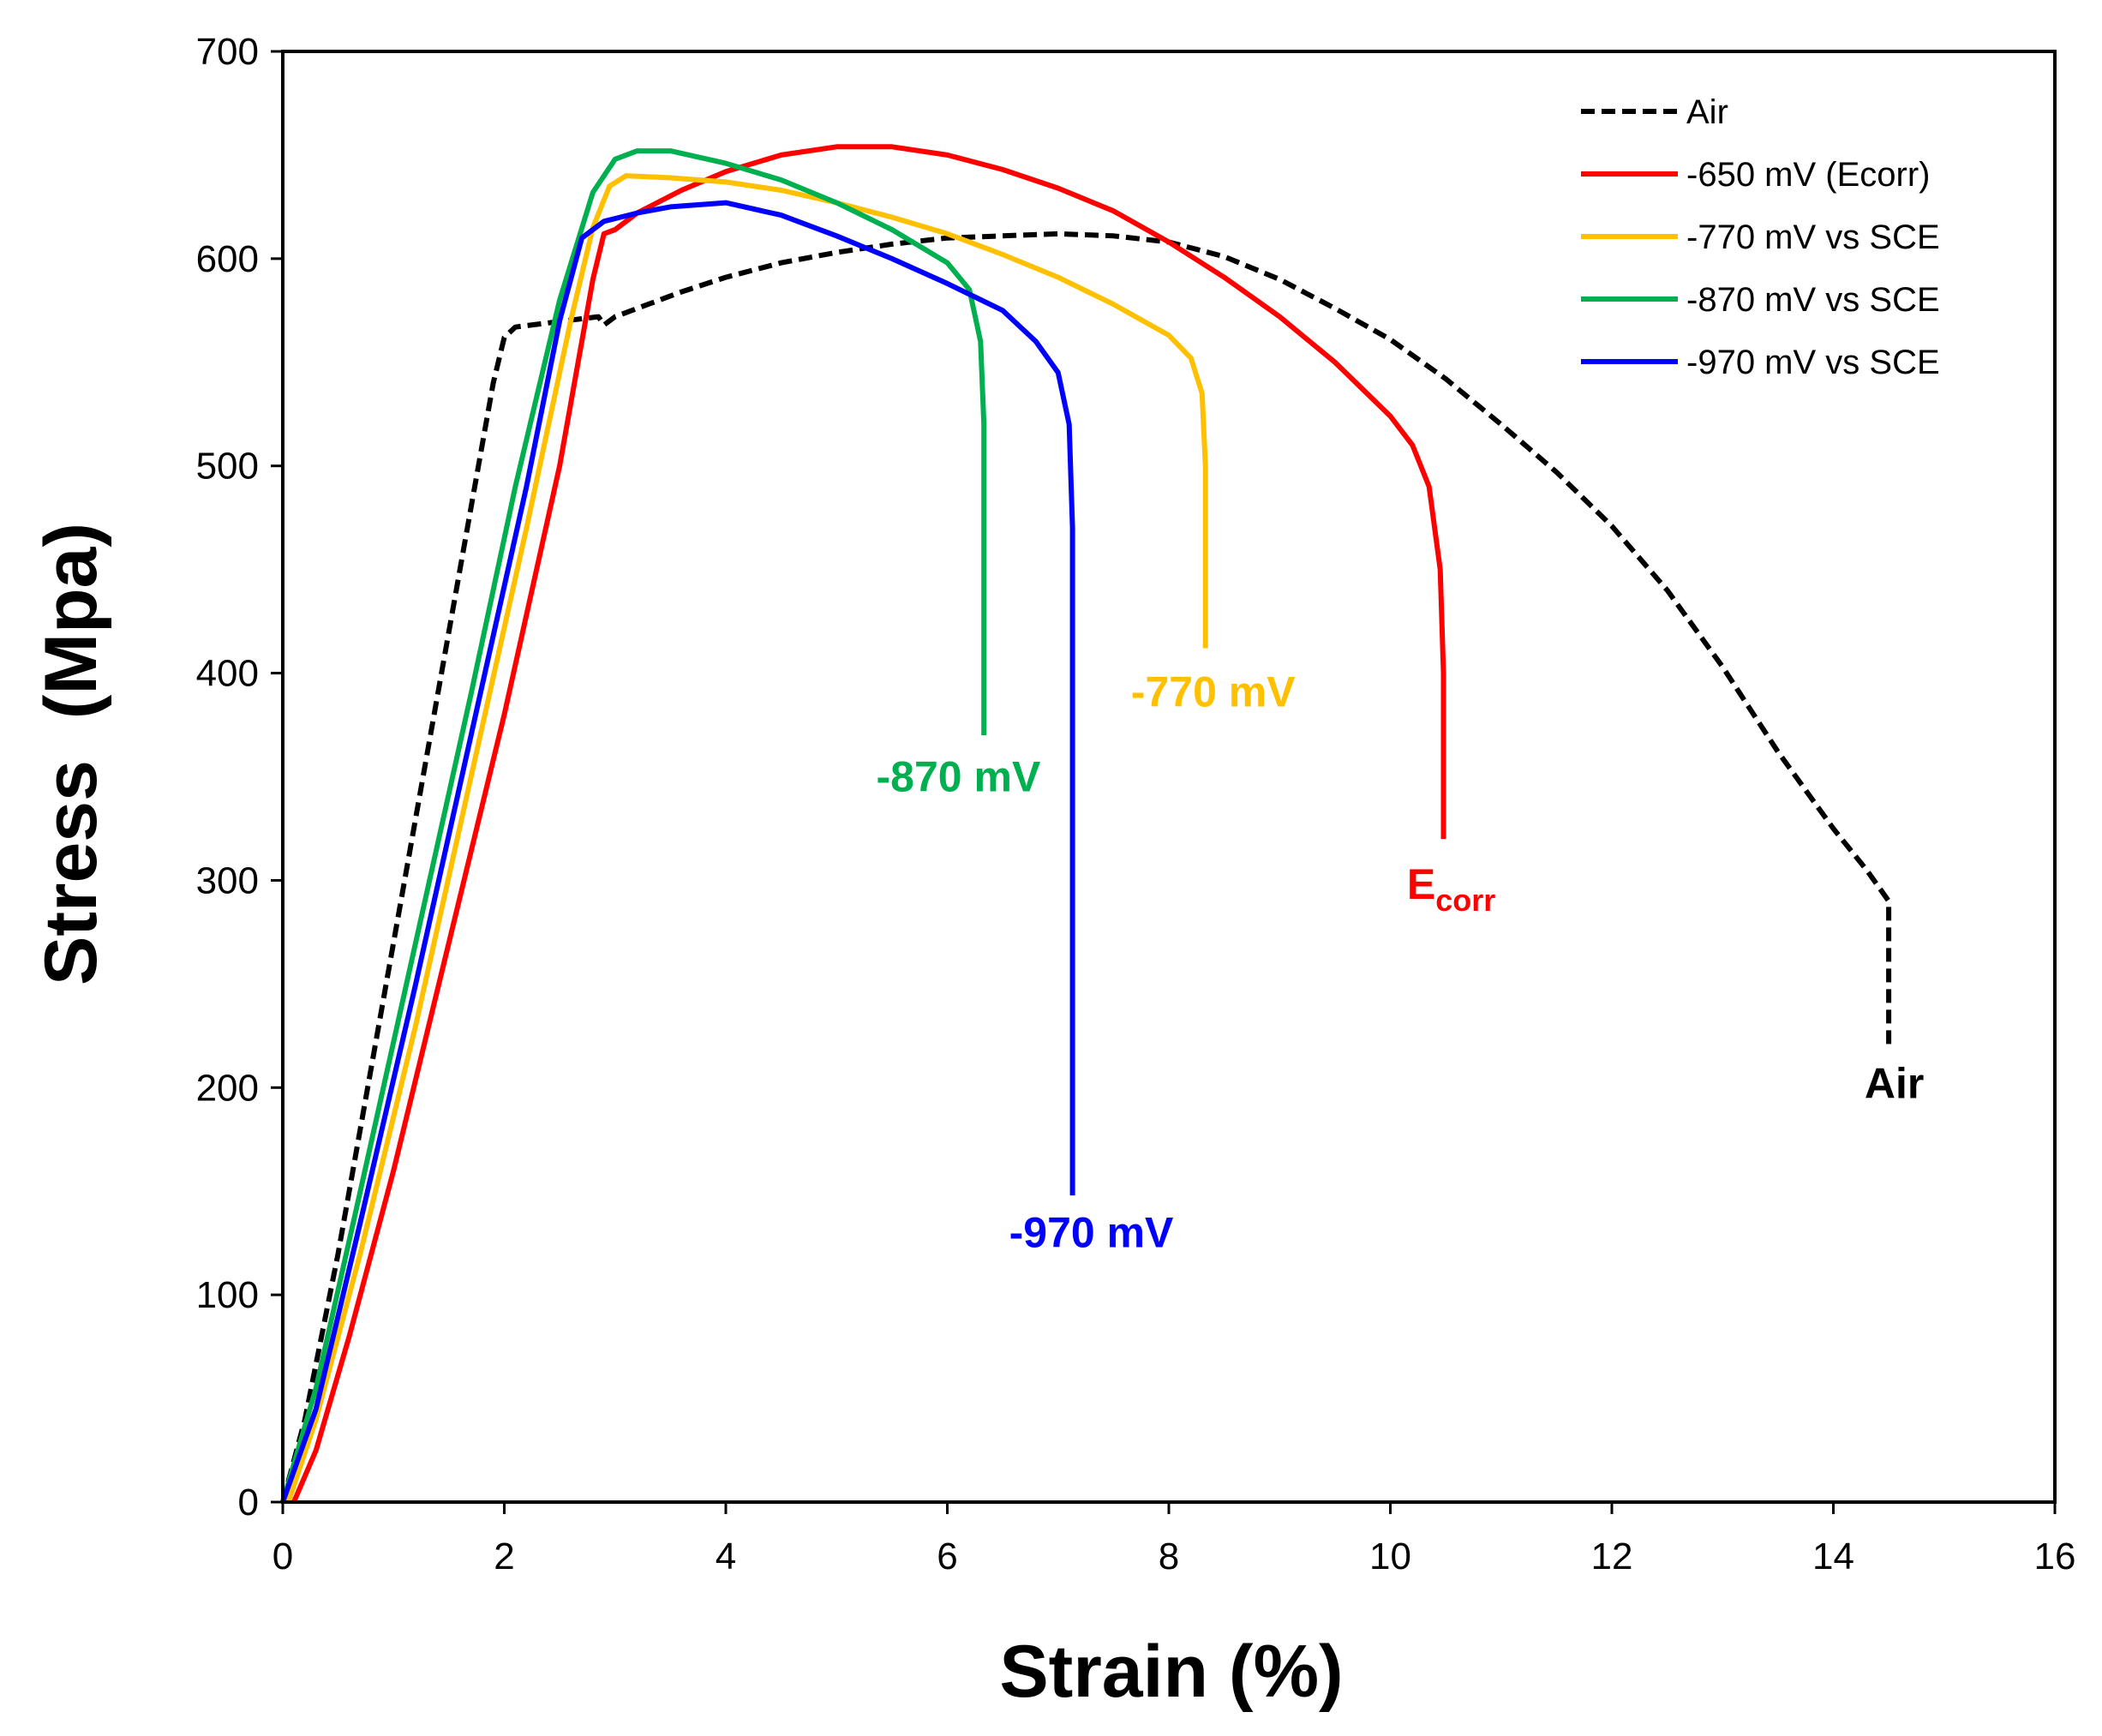 Image resolution: width=2102 pixels, height=1736 pixels. Describe the element at coordinates (1214, 691) in the screenshot. I see `series-end-label-2: -770 mV` at that location.